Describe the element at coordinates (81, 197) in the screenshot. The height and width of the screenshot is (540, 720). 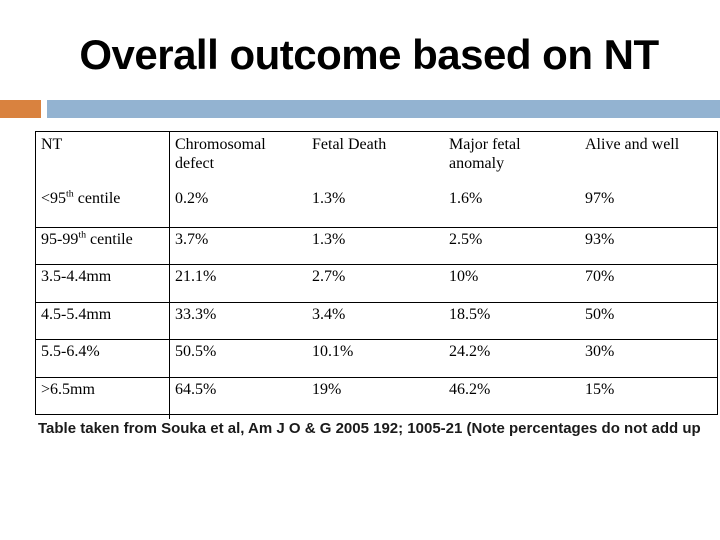
I see `row-label-nt: <95th centile` at that location.